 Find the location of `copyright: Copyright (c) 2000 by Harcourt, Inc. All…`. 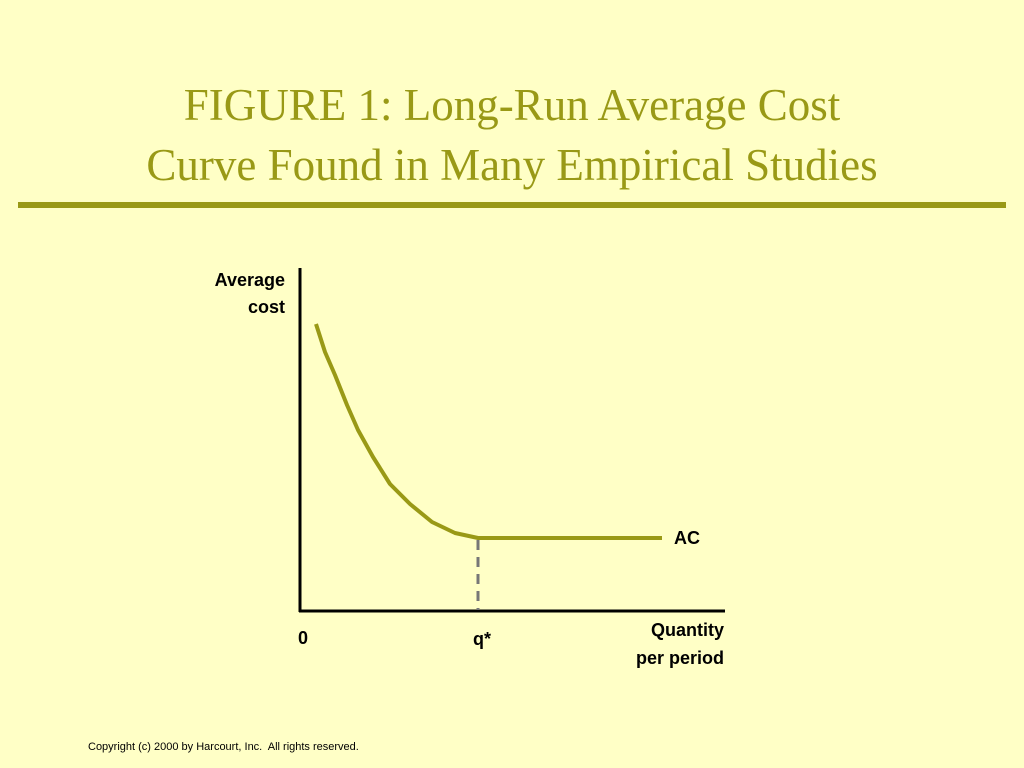

copyright: Copyright (c) 2000 by Harcourt, Inc. All… is located at coordinates (223, 747).